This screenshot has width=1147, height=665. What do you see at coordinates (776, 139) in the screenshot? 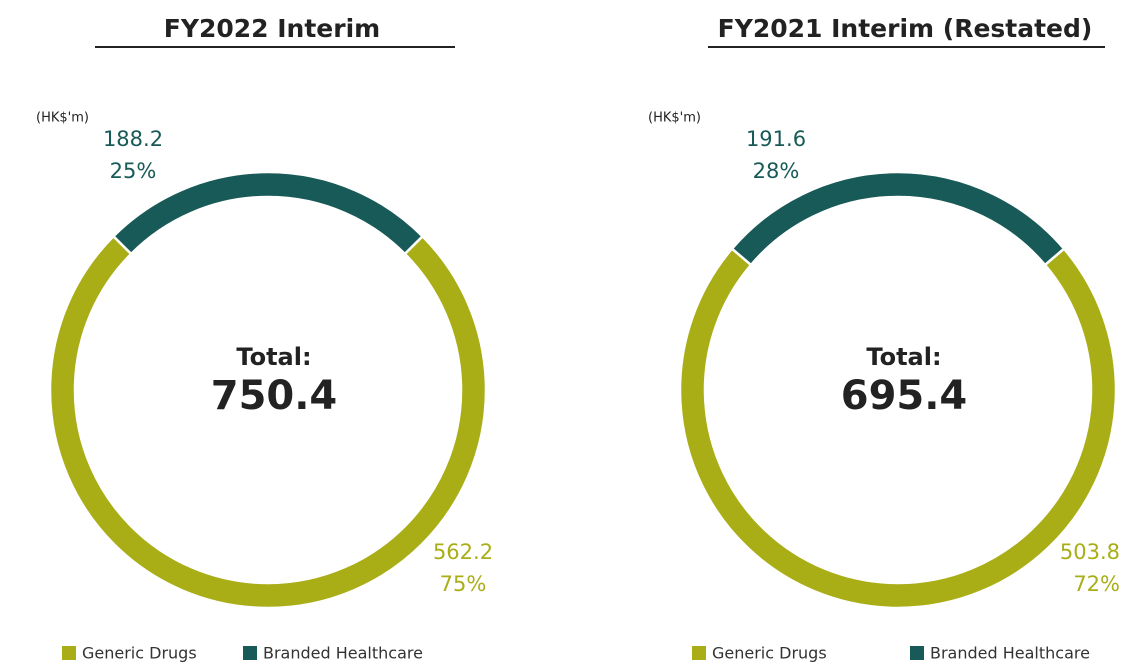
I see `value-label: 191.6` at bounding box center [776, 139].